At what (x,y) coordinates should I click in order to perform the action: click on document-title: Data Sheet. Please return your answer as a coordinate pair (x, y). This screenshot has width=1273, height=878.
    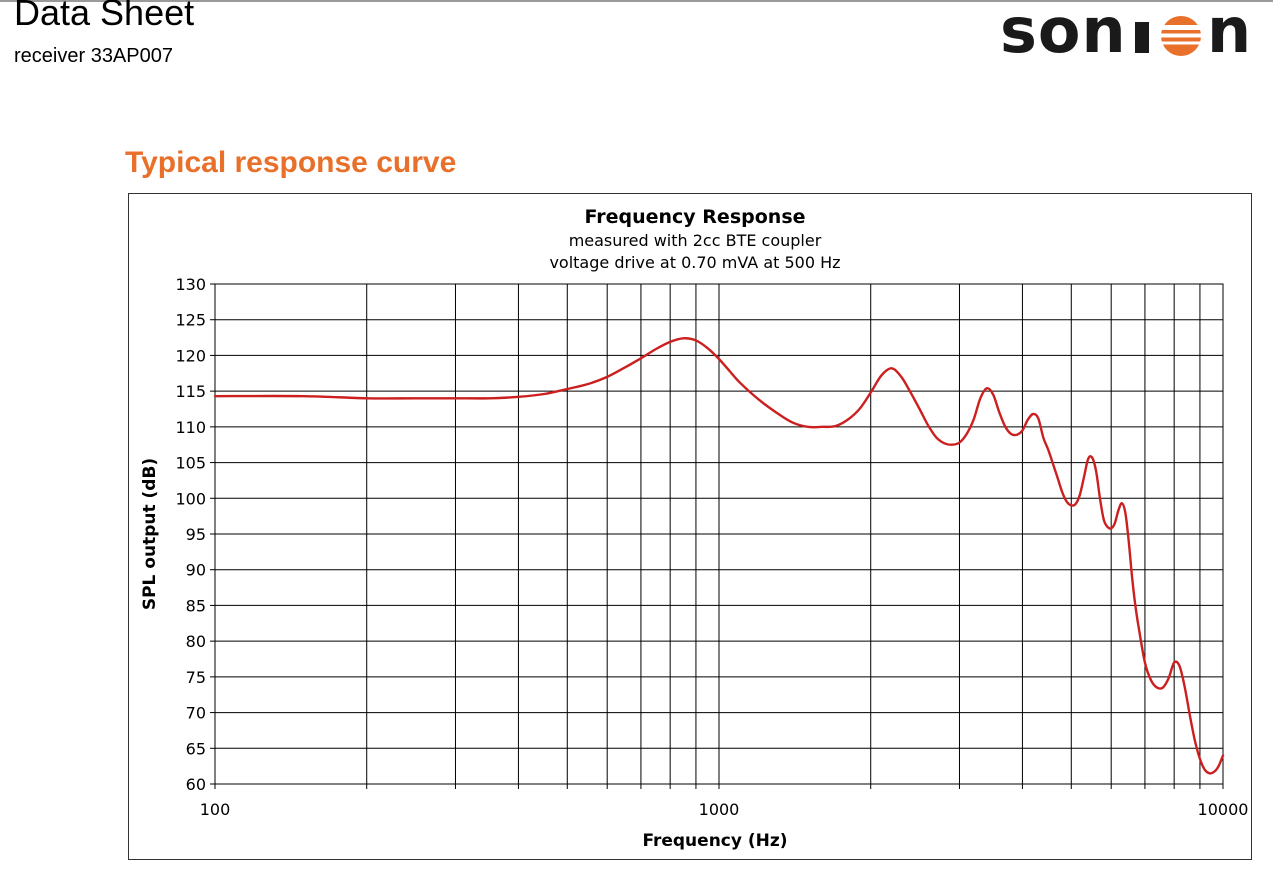
    Looking at the image, I should click on (104, 16).